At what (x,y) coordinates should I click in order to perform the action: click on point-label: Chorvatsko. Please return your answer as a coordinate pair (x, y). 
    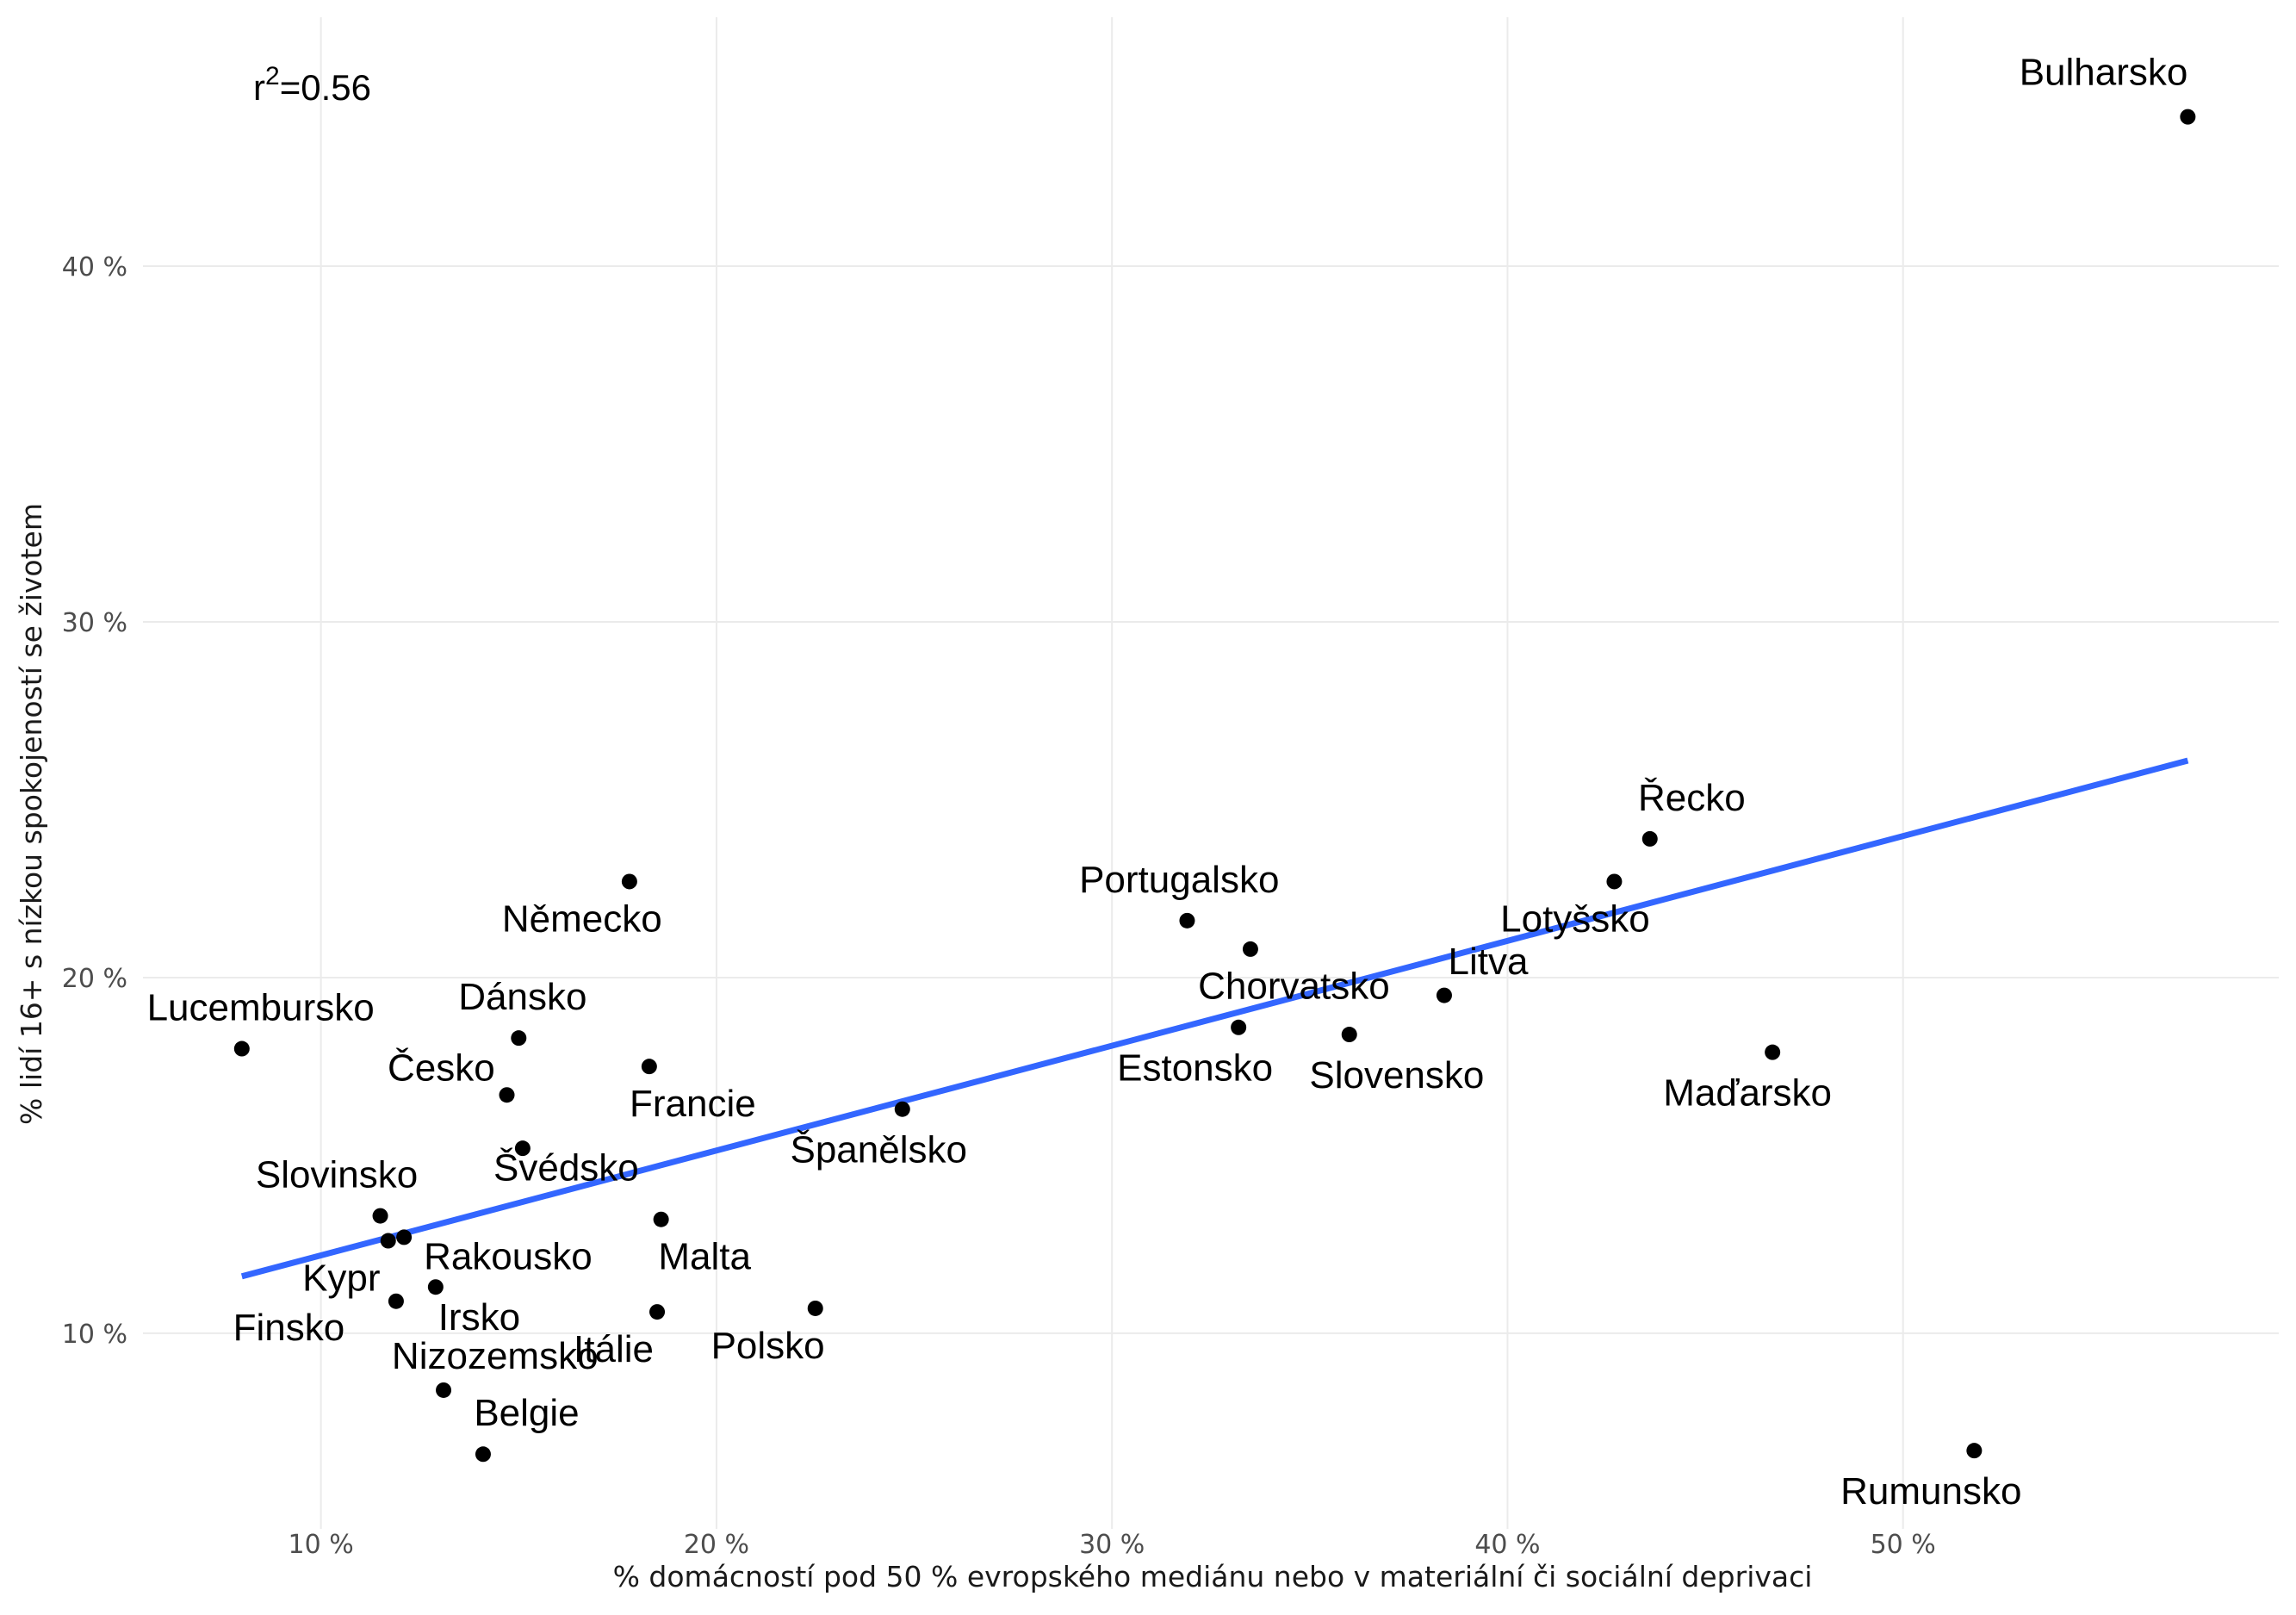
    Looking at the image, I should click on (1294, 987).